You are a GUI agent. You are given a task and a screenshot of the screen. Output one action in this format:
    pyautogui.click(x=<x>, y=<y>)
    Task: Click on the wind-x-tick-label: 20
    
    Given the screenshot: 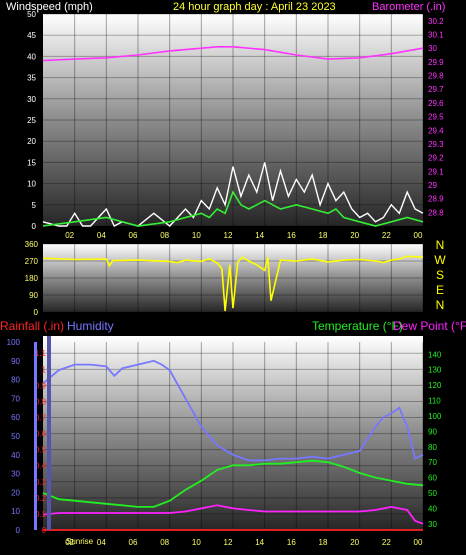 What is the action you would take?
    pyautogui.click(x=354, y=235)
    